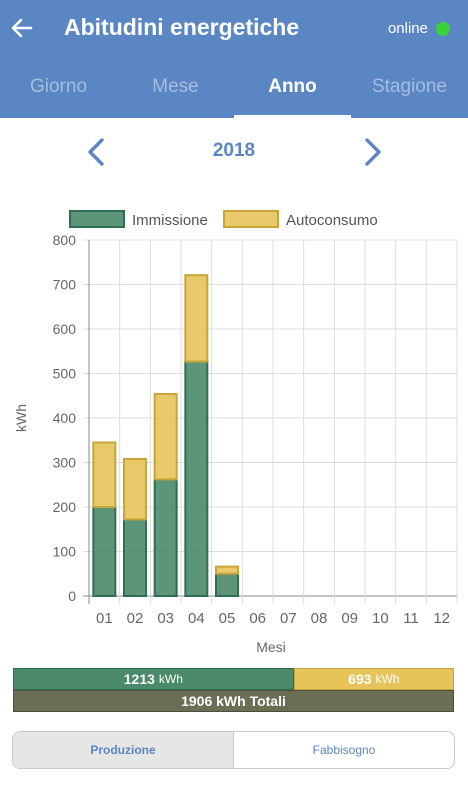 This screenshot has height=800, width=468. I want to click on x-tick-label: 06, so click(257, 618).